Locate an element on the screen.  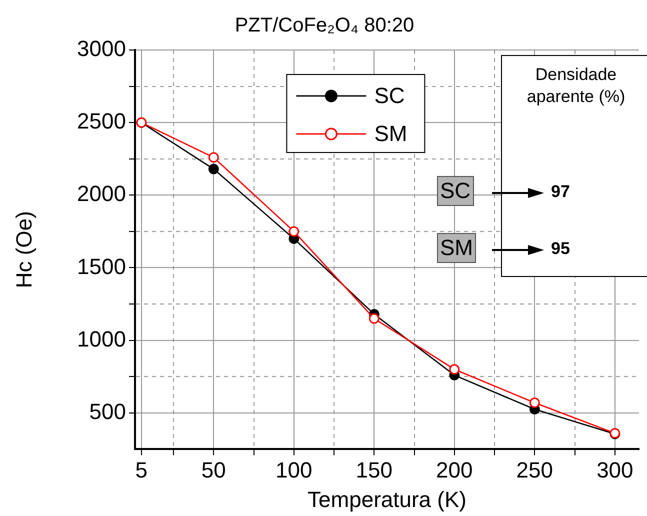
y-tick-label: 2500 is located at coordinates (101, 121).